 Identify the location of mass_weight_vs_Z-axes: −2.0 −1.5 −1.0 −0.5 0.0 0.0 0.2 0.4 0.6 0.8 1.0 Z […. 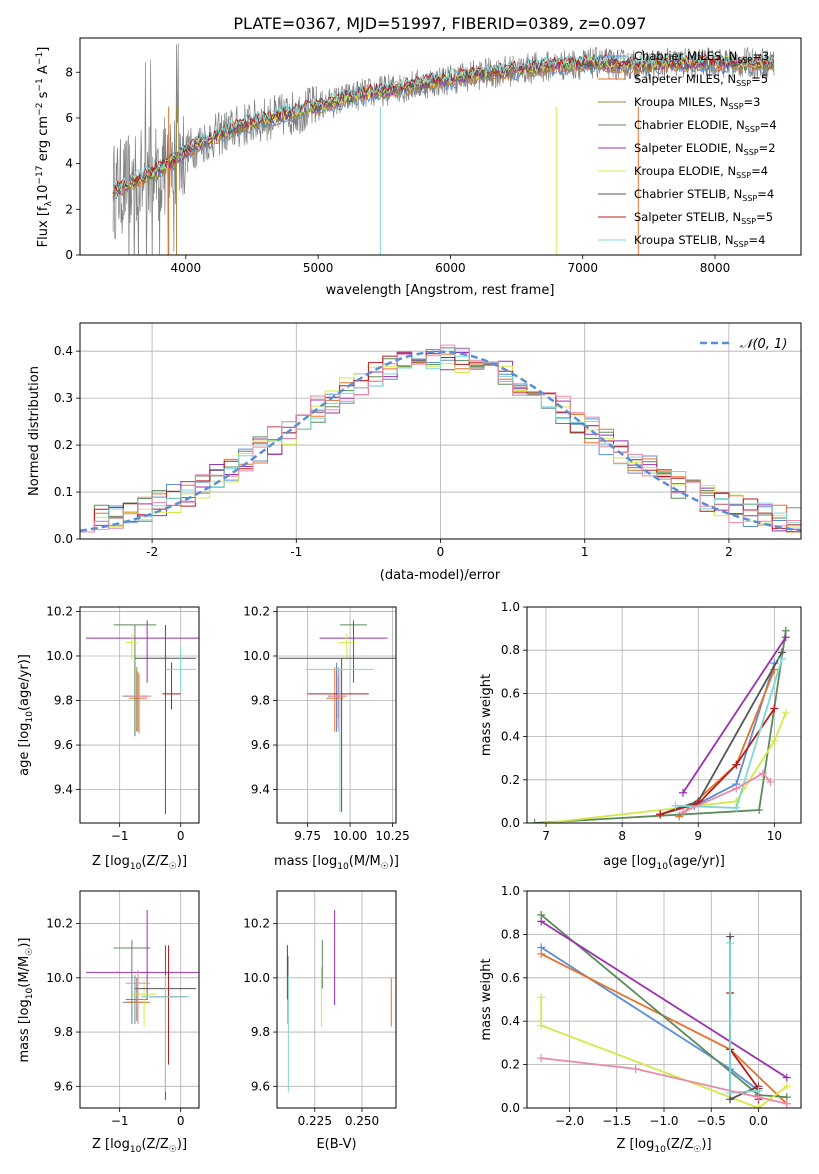
(640, 1019).